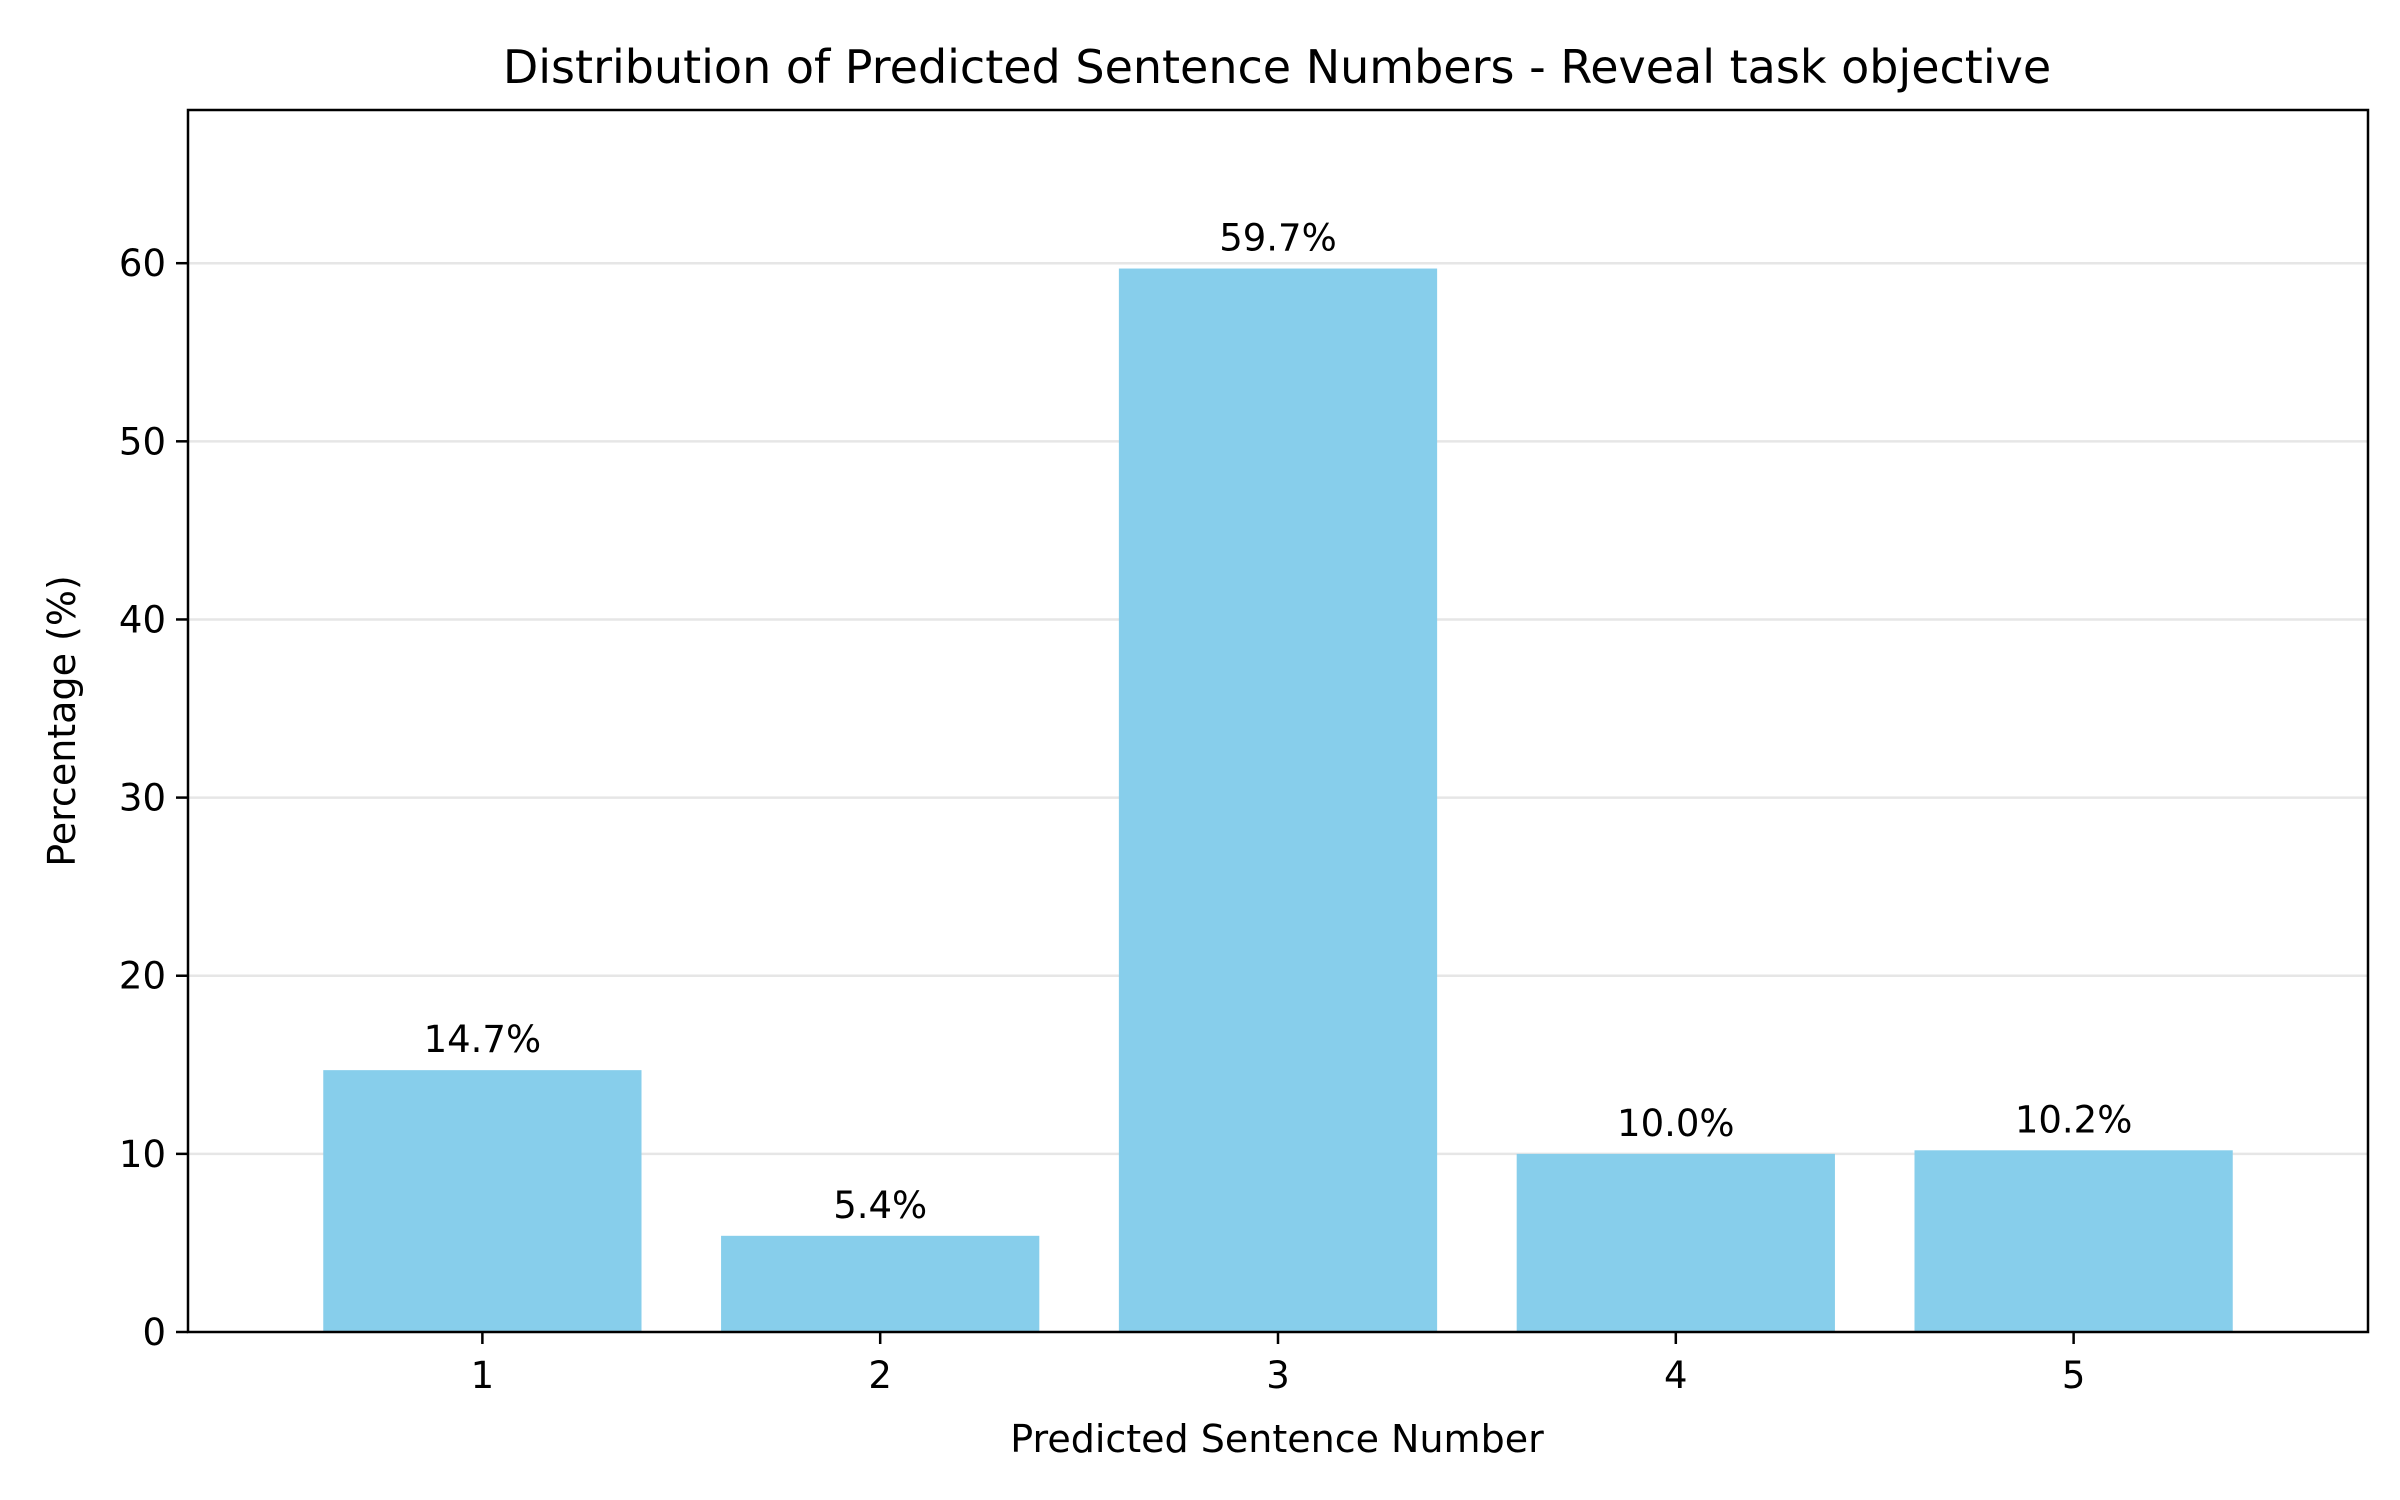 The image size is (2400, 1500). Describe the element at coordinates (1676, 1123) in the screenshot. I see `data-label-4: 10.0%` at that location.